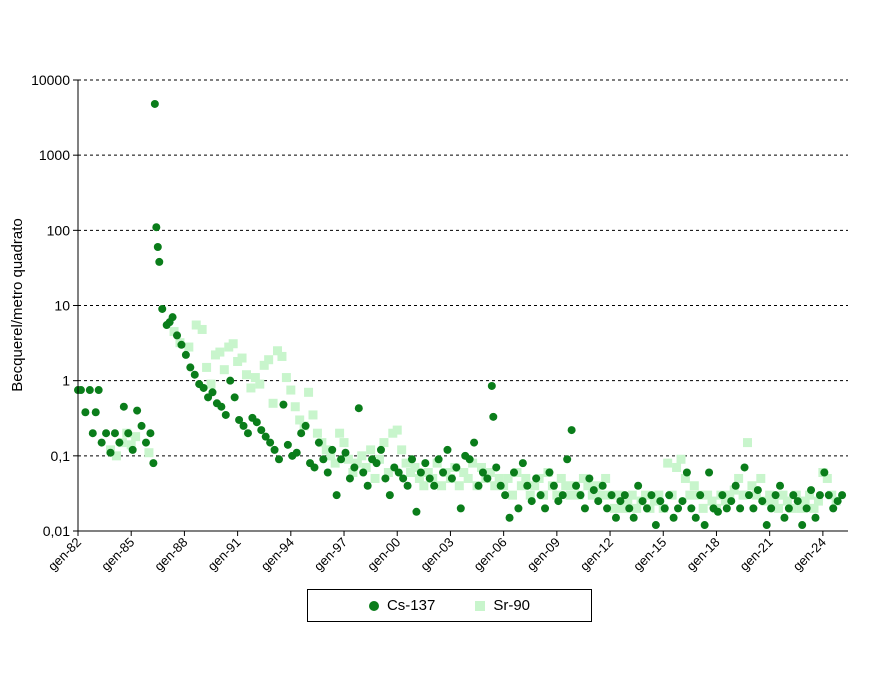 This screenshot has width=882, height=682. What do you see at coordinates (54, 155) in the screenshot?
I see `y-tick-label: 1000` at bounding box center [54, 155].